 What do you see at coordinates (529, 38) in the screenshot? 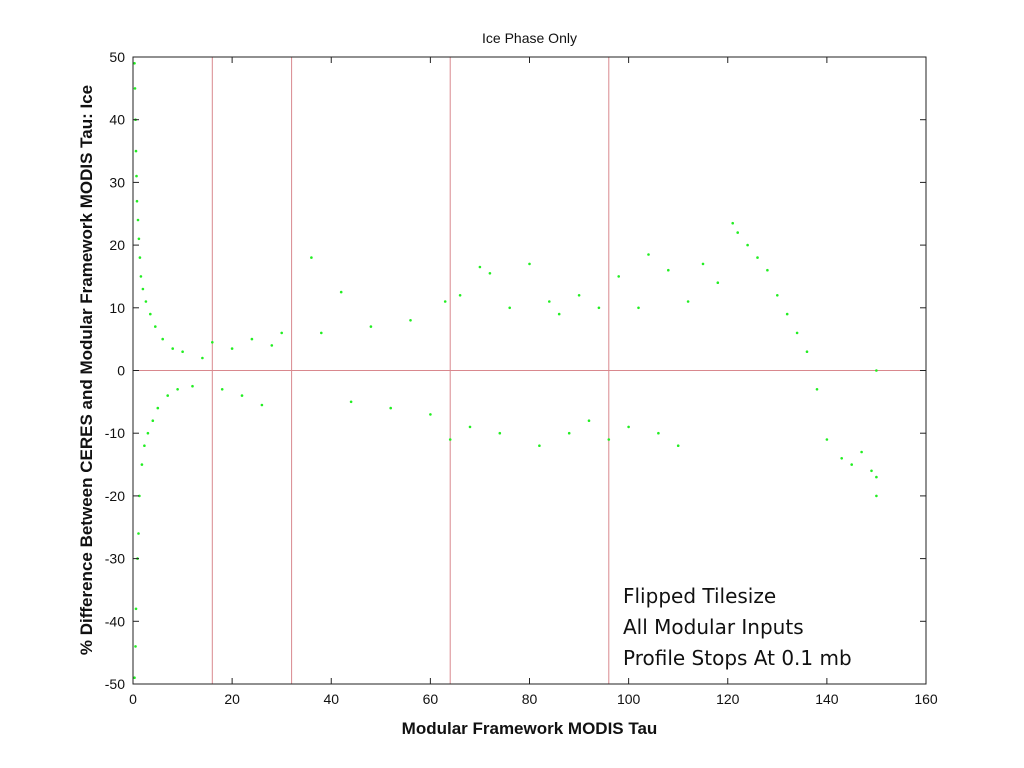
I see `chart-title: Ice Phase Only` at bounding box center [529, 38].